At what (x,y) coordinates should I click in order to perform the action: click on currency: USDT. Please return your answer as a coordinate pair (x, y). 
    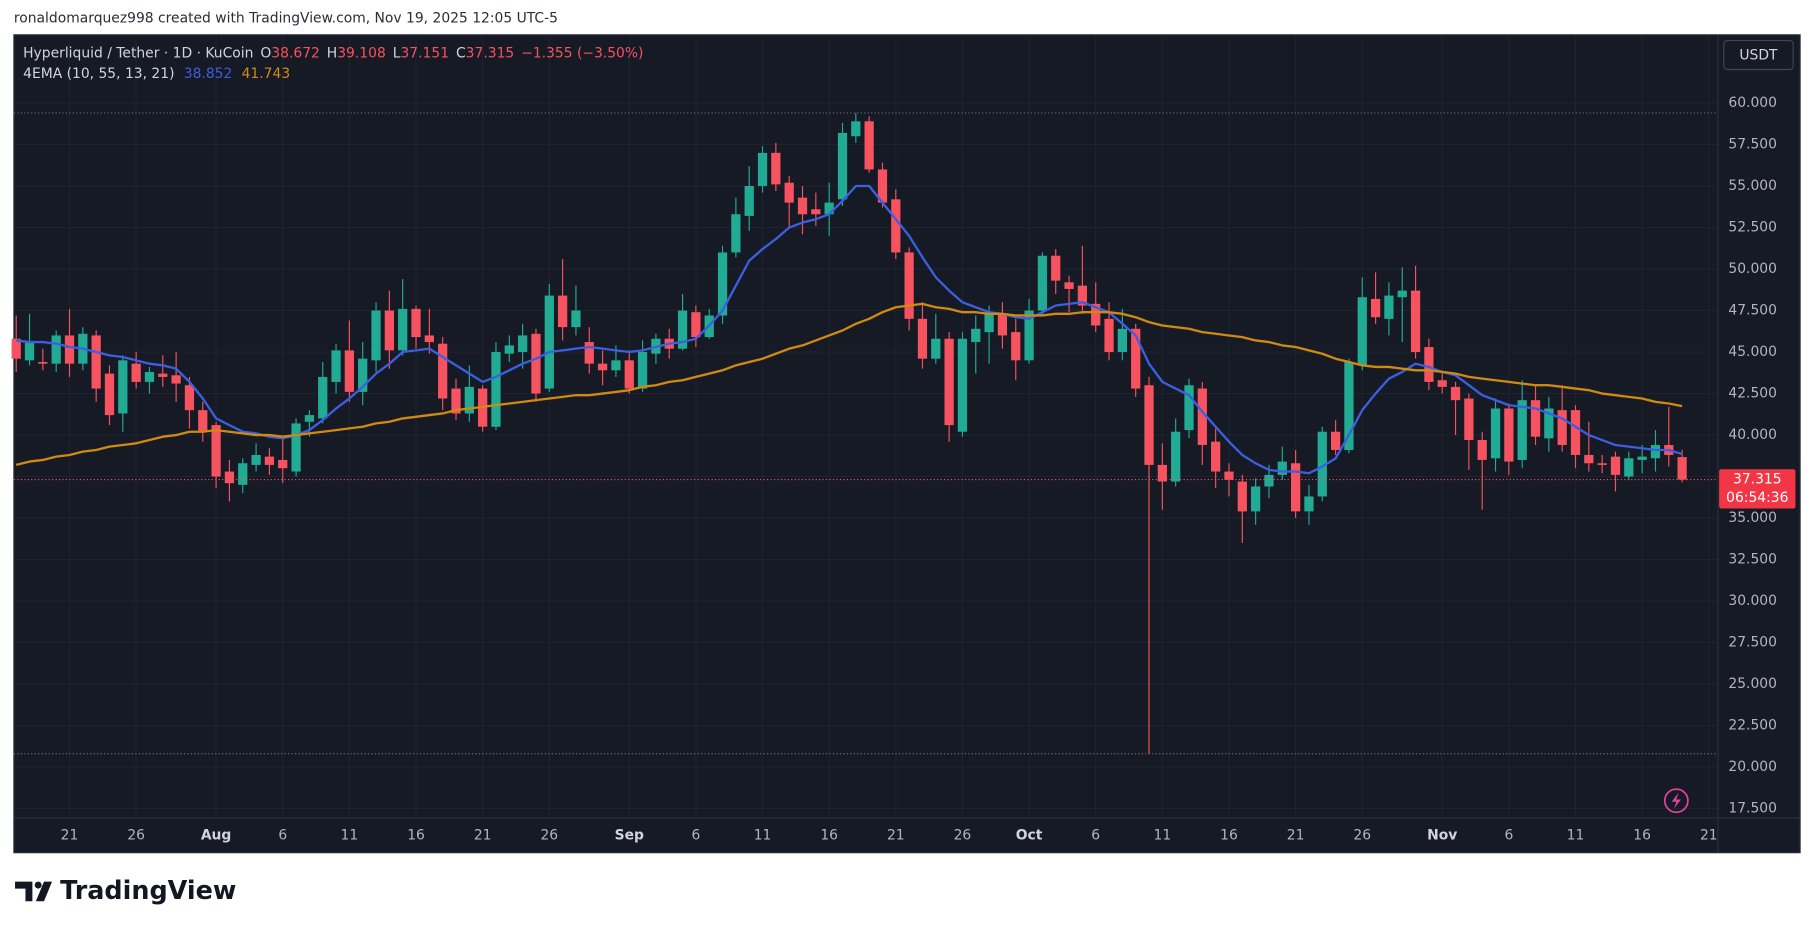
    Looking at the image, I should click on (1758, 56).